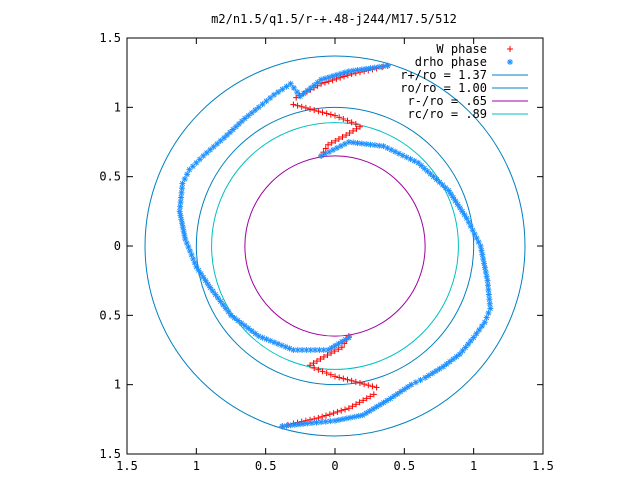 The image size is (640, 480). I want to click on legend-label: ro/ro = 1.00, so click(443, 88).